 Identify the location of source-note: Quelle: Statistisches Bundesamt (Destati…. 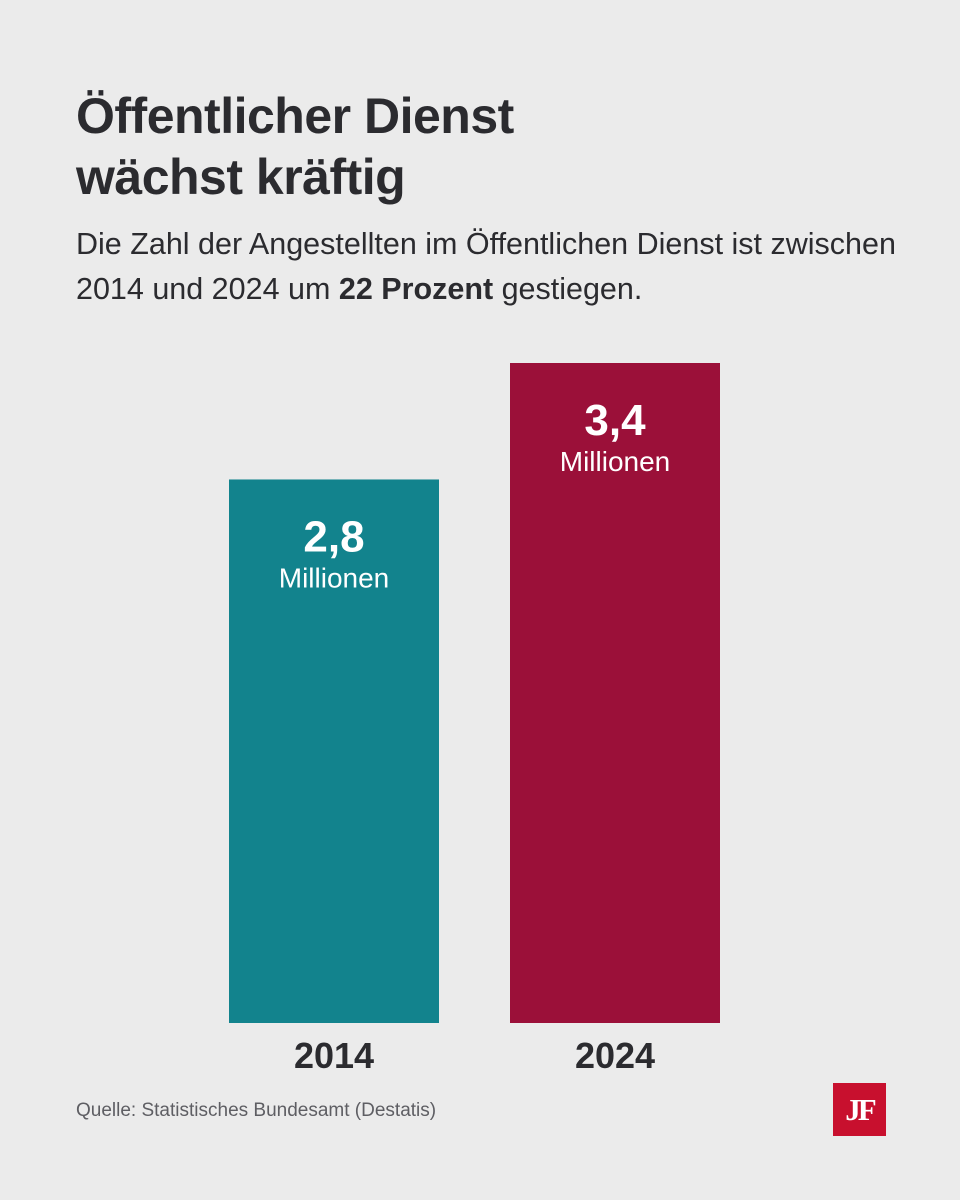
(256, 1110).